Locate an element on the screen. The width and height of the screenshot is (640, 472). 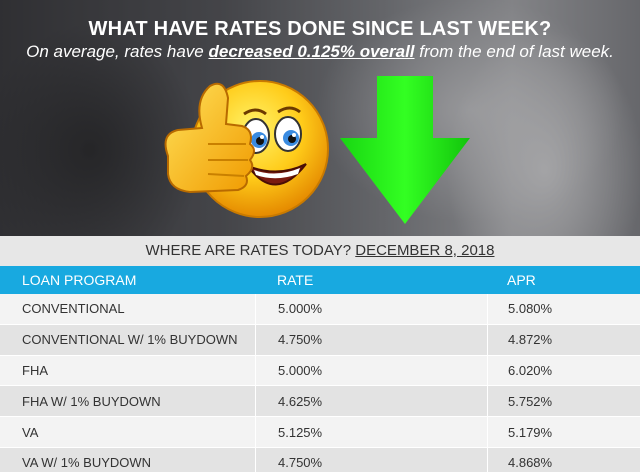
headline: WHAT HAVE RATES DONE SINCE LAST WEEK? is located at coordinates (320, 29).